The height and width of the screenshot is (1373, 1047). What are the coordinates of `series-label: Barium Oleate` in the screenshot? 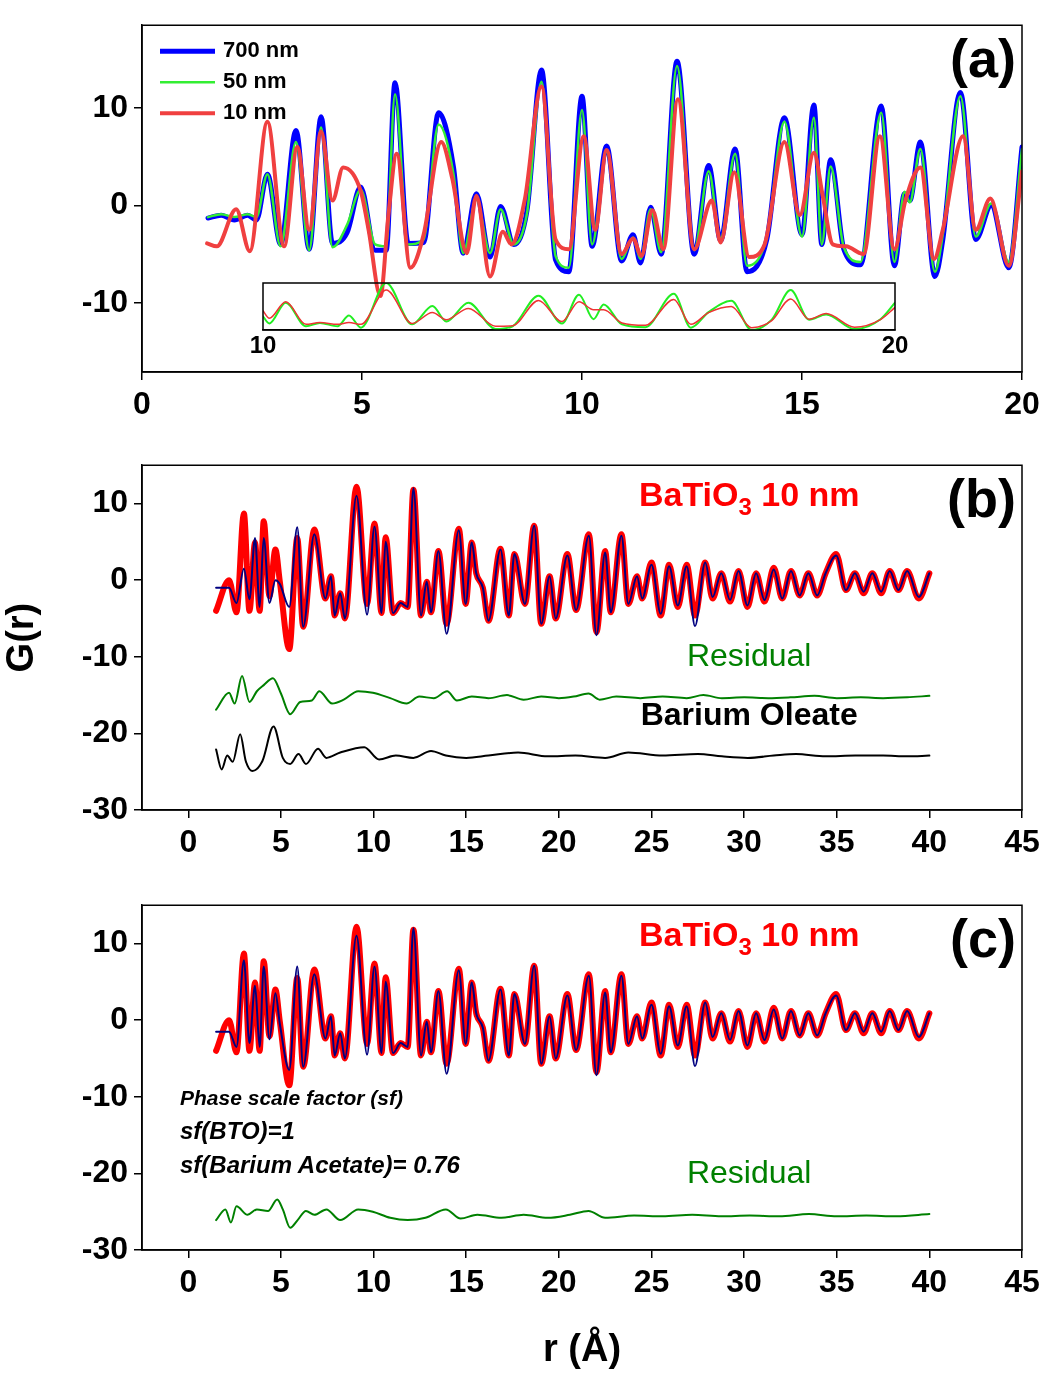 It's located at (749, 713).